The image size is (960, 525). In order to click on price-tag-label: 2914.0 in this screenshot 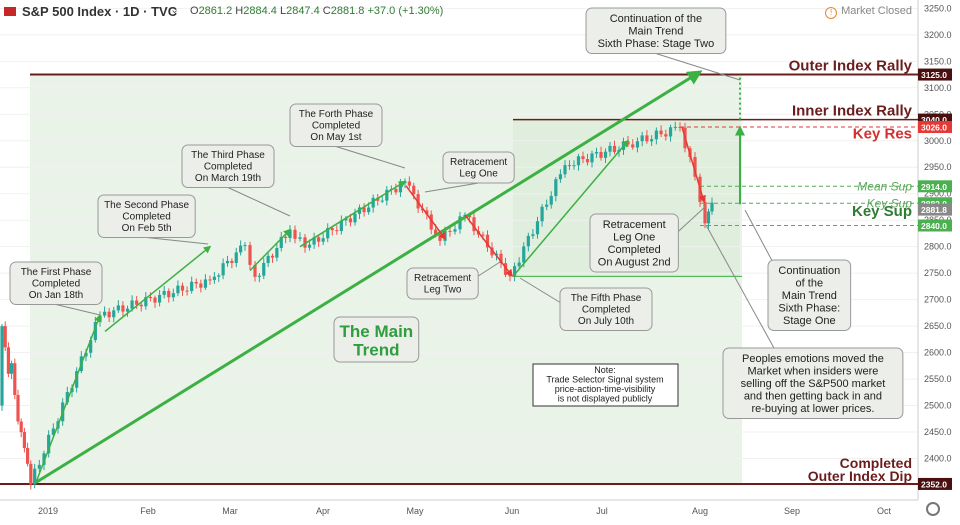, I will do `click(934, 187)`.